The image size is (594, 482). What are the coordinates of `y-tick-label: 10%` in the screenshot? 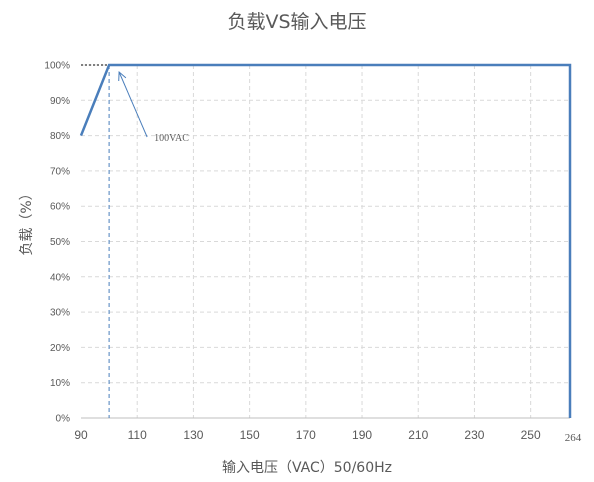 It's located at (60, 383).